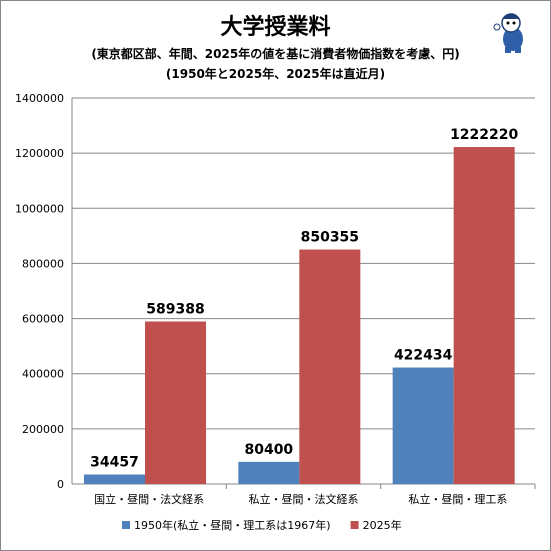  What do you see at coordinates (275, 74) in the screenshot?
I see `chart-subtitle-2: (1950年と2025年、2025年は直近月)` at bounding box center [275, 74].